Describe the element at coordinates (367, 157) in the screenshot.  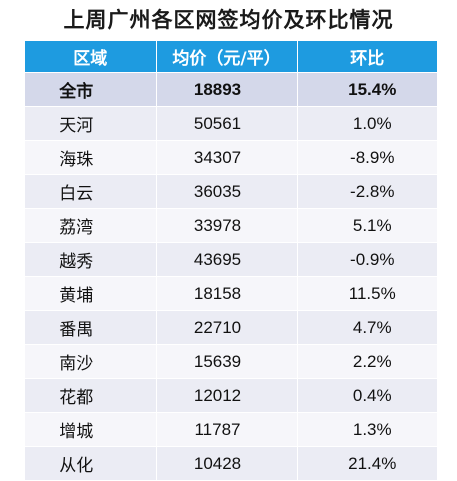
I see `change-cell: -8.9%` at that location.